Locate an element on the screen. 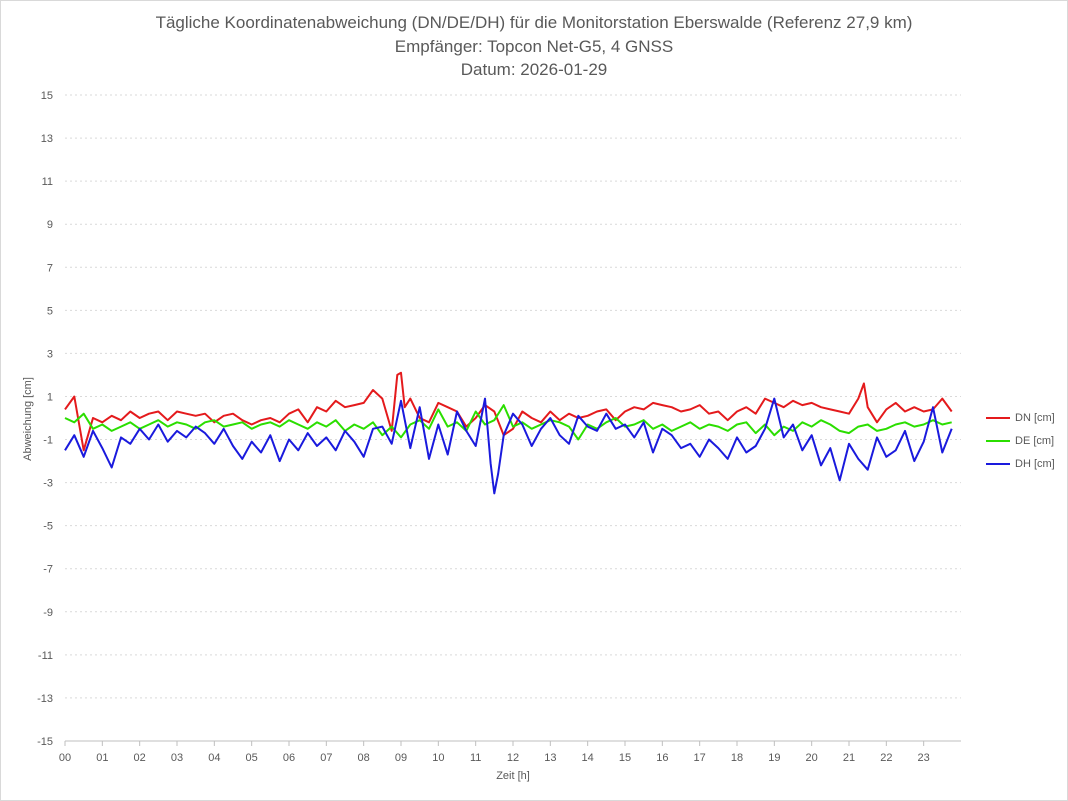  x-tick-label: 08 is located at coordinates (364, 758).